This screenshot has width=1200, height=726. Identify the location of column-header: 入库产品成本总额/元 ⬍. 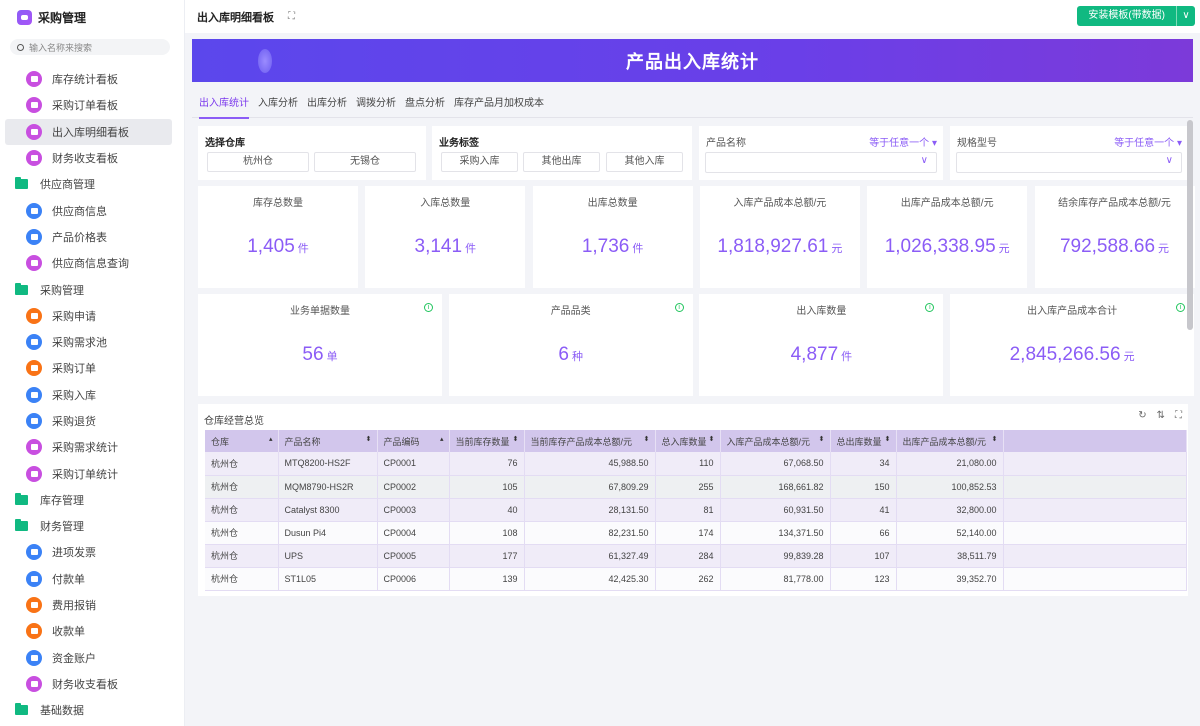
(775, 441).